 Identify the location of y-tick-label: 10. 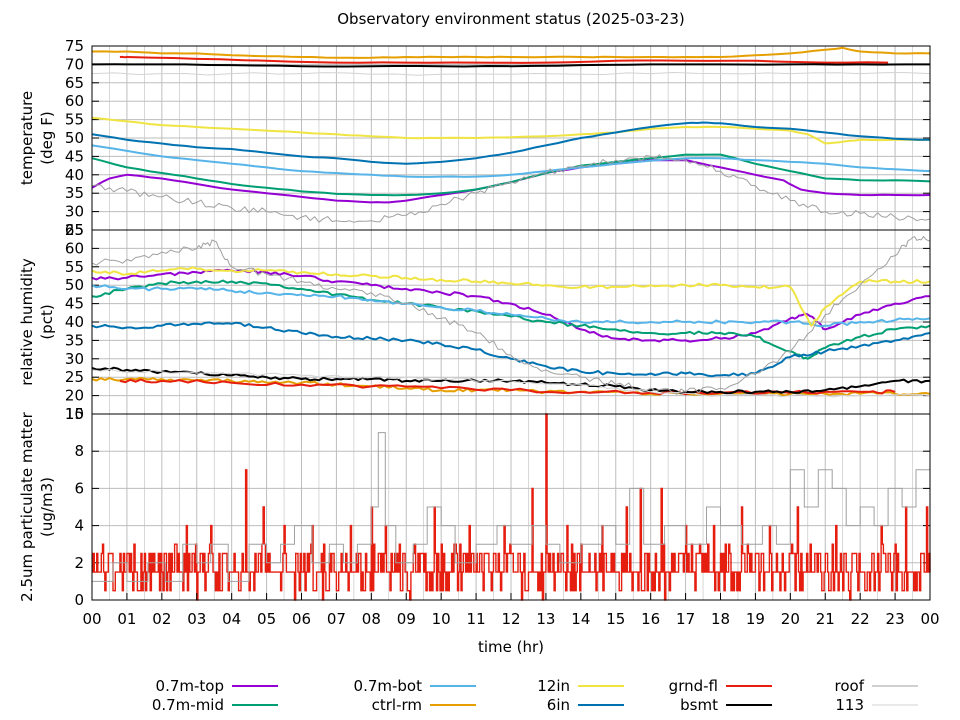
(74, 414).